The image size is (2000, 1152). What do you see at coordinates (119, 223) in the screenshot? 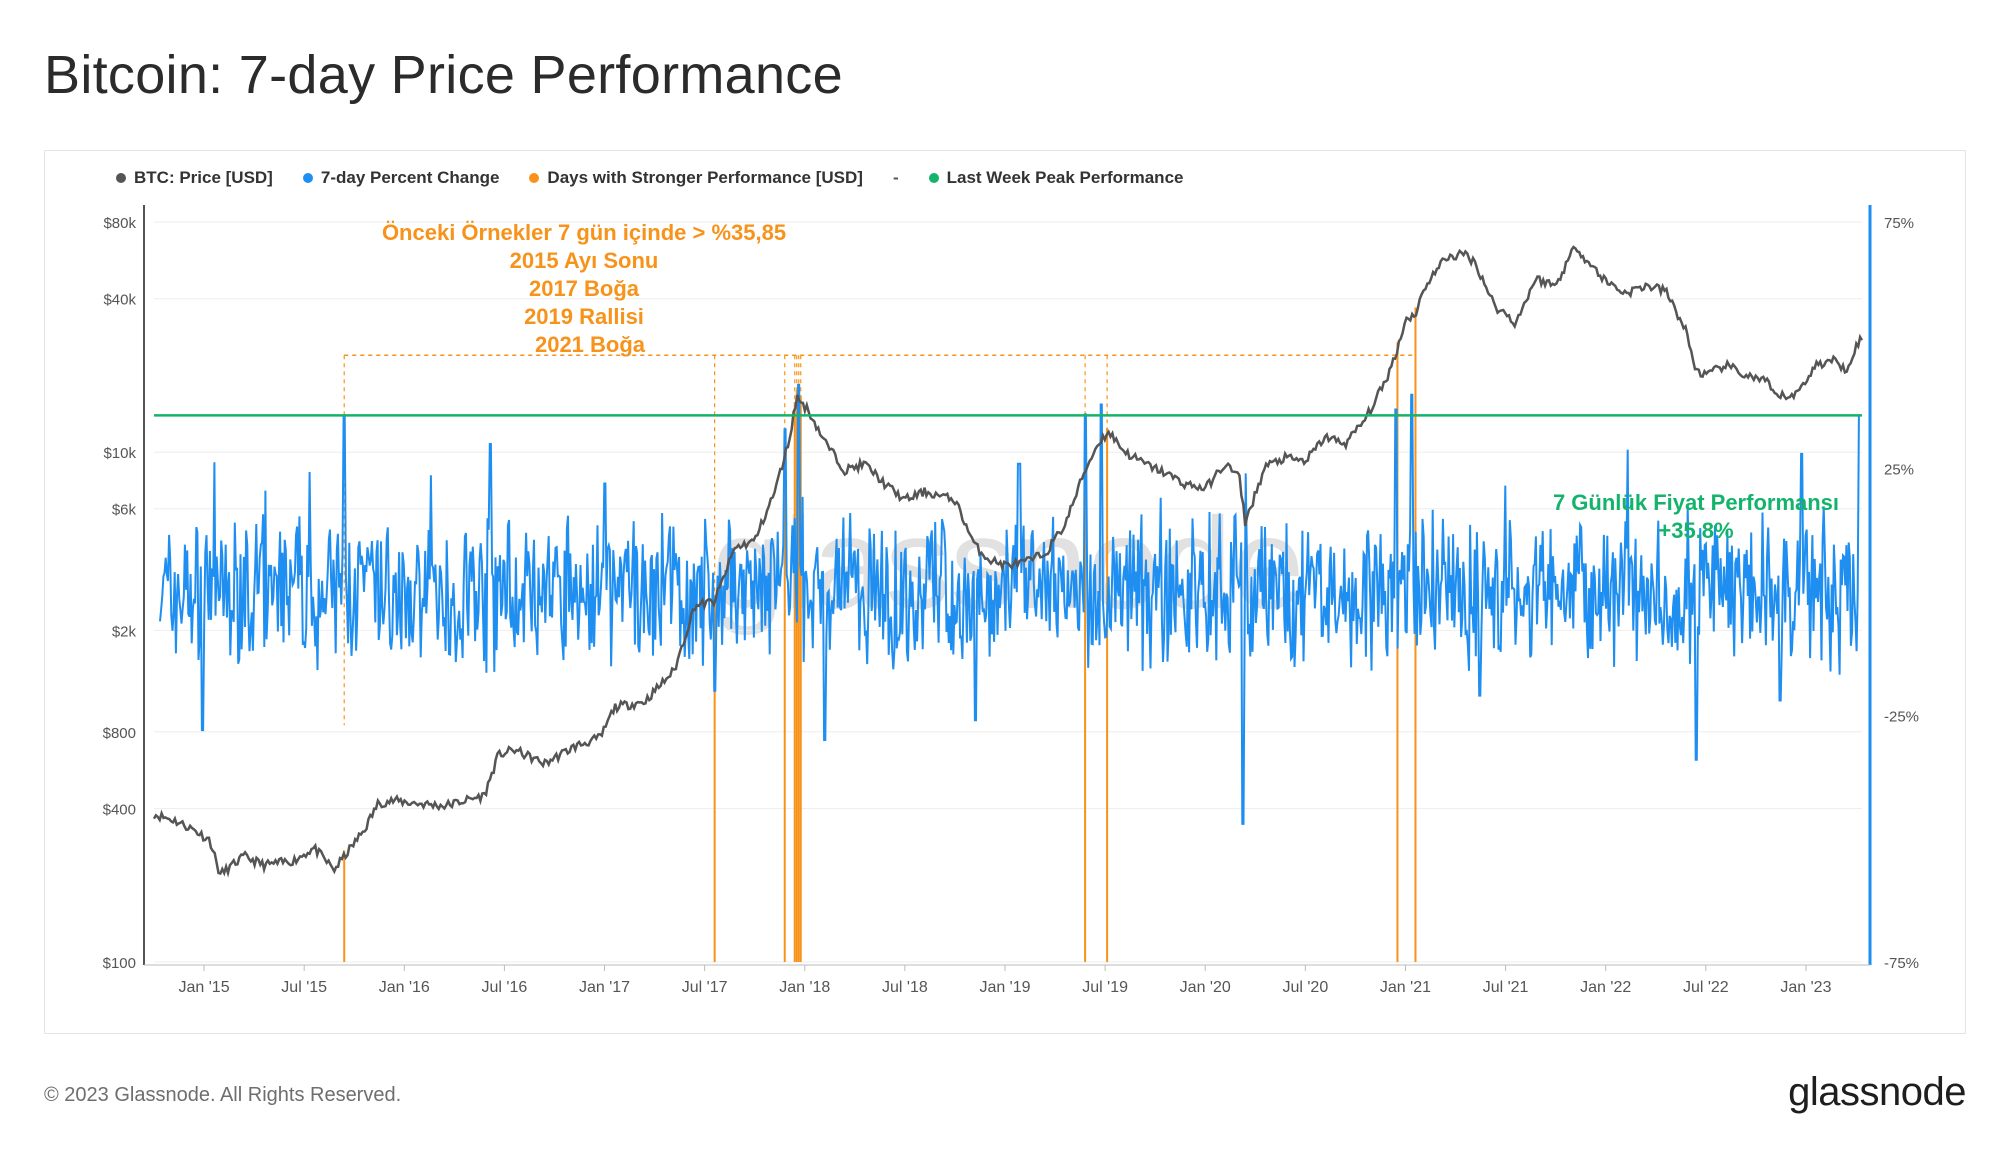
I see `left-tick-label: $80k` at bounding box center [119, 223].